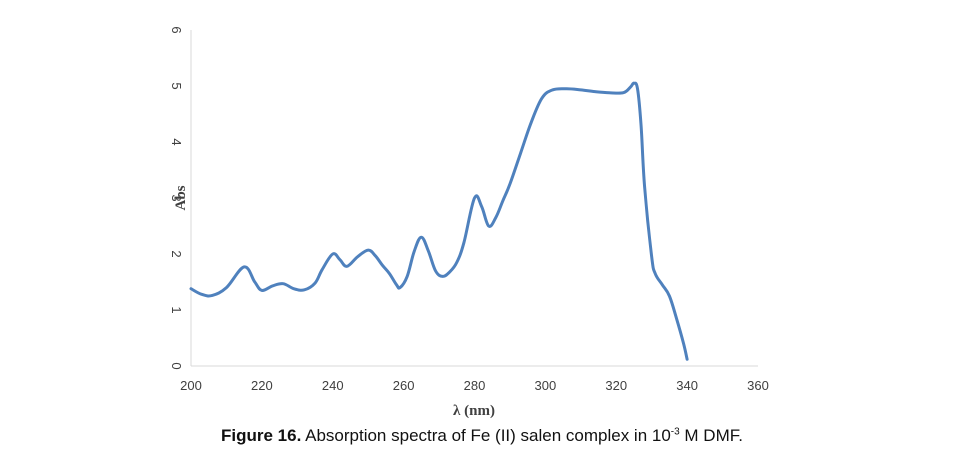 This screenshot has height=465, width=964. Describe the element at coordinates (191, 385) in the screenshot. I see `x-tick-label: 200` at that location.